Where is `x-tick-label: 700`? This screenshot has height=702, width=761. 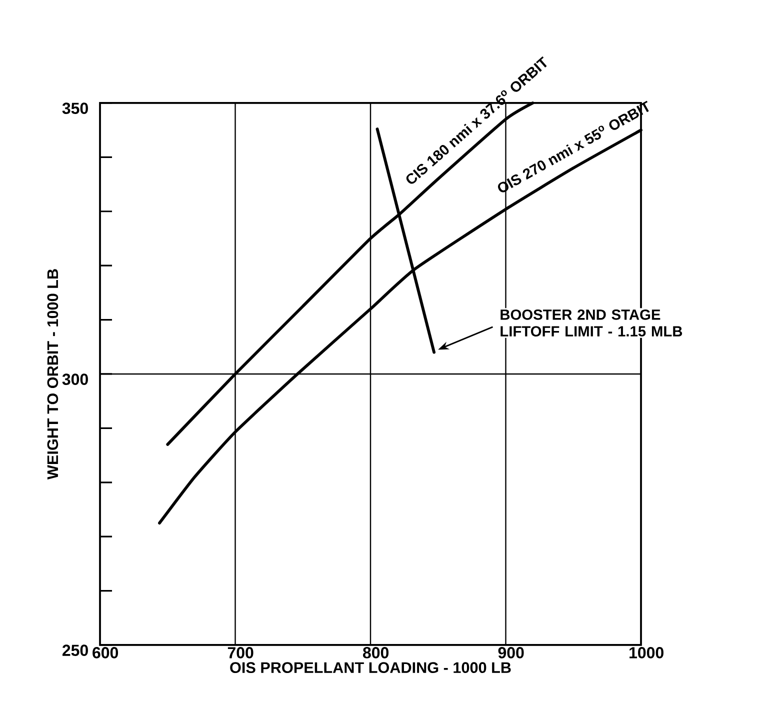 x-tick-label: 700 is located at coordinates (241, 652).